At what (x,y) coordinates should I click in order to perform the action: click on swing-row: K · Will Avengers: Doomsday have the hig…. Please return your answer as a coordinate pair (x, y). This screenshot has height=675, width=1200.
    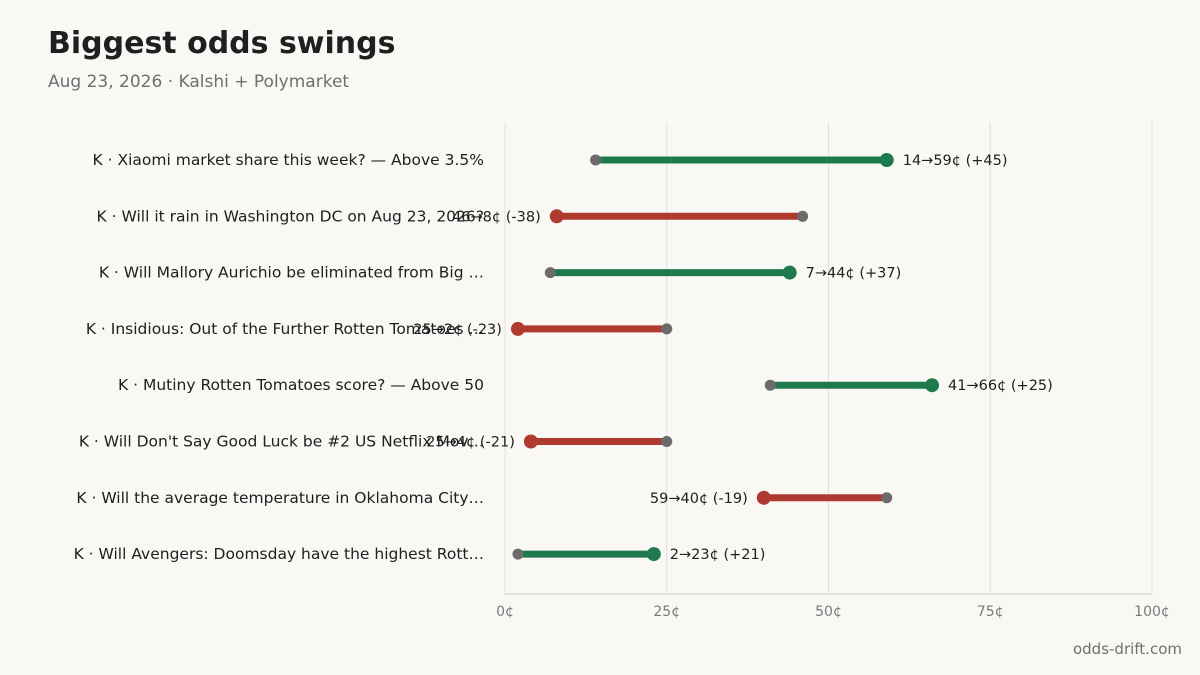
    Looking at the image, I should click on (420, 554).